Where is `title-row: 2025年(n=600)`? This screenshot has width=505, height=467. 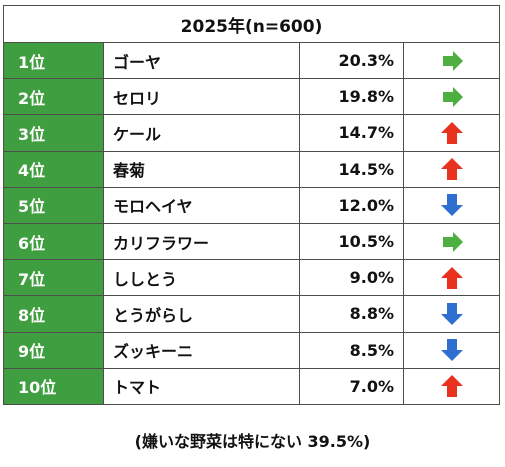 title-row: 2025年(n=600) is located at coordinates (251, 24).